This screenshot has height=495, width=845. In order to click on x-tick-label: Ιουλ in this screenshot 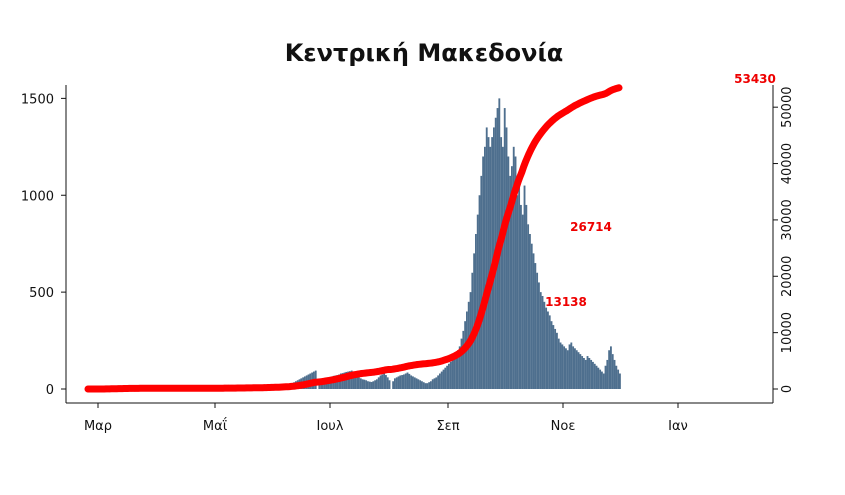, I will do `click(329, 426)`.